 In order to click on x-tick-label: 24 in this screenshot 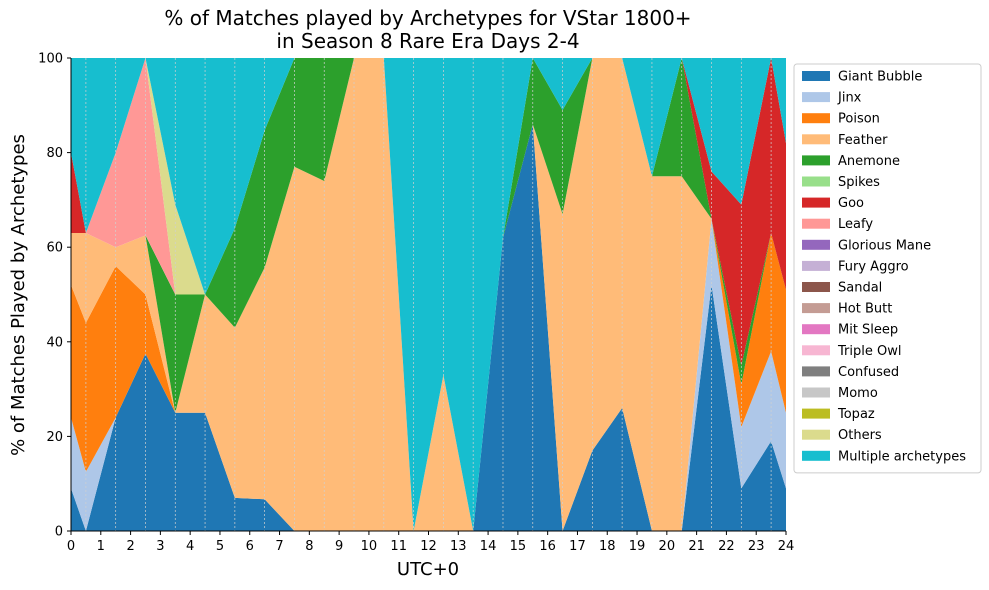, I will do `click(786, 546)`.